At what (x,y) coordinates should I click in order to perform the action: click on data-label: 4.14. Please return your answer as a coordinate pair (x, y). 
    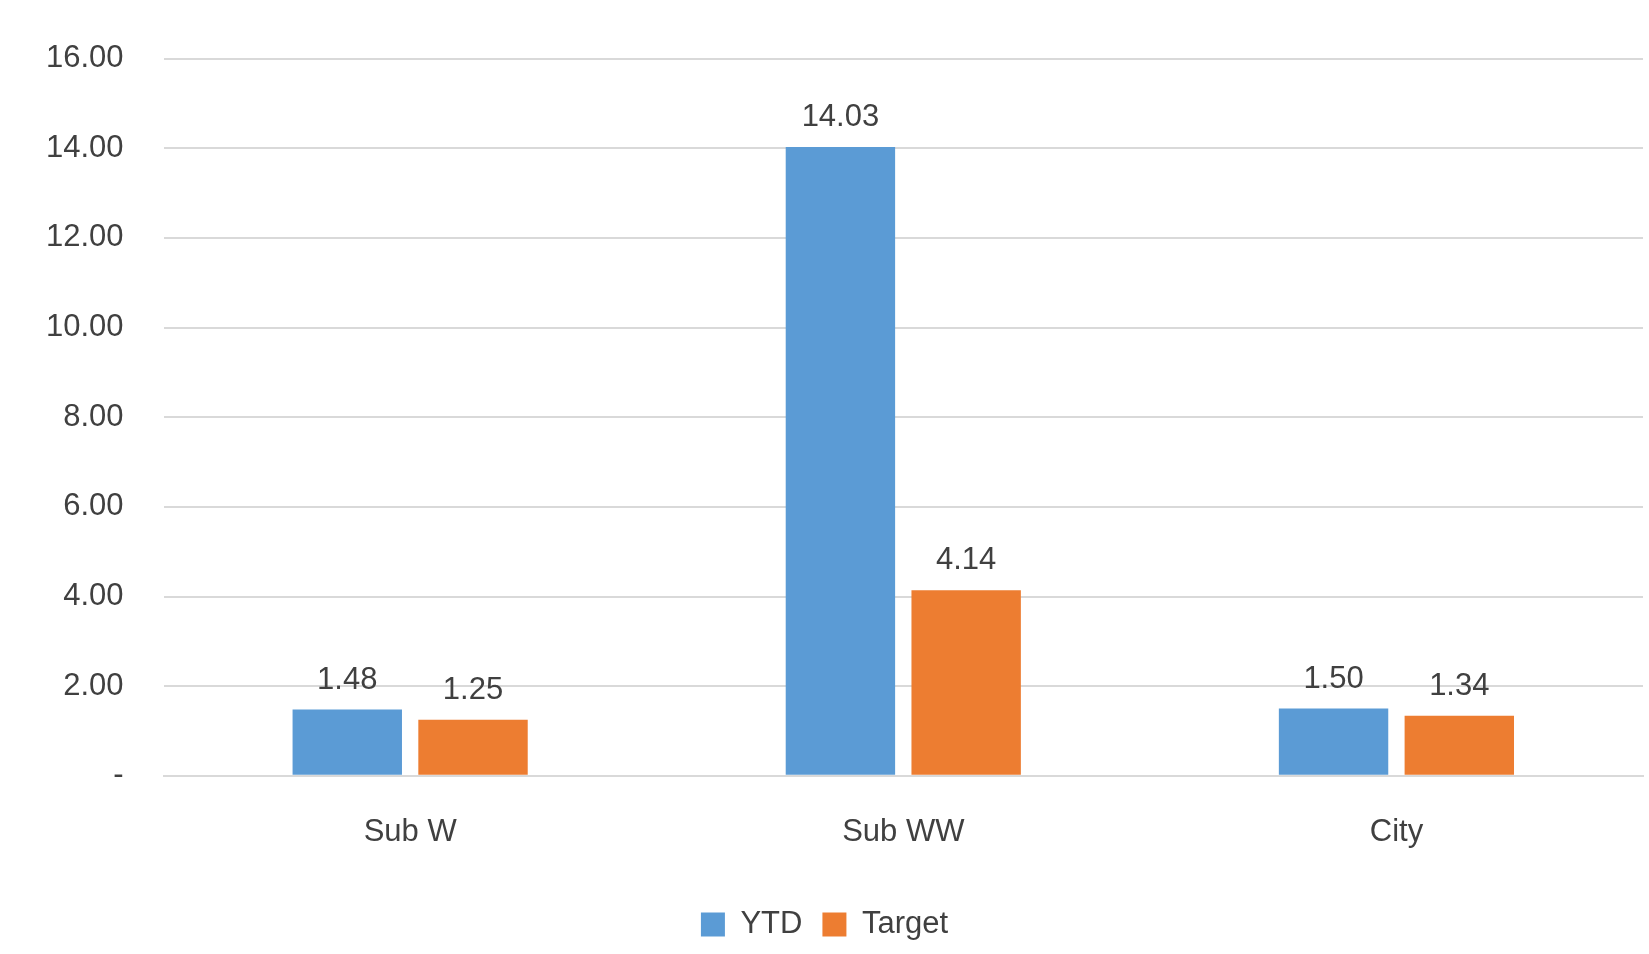
    Looking at the image, I should click on (966, 559).